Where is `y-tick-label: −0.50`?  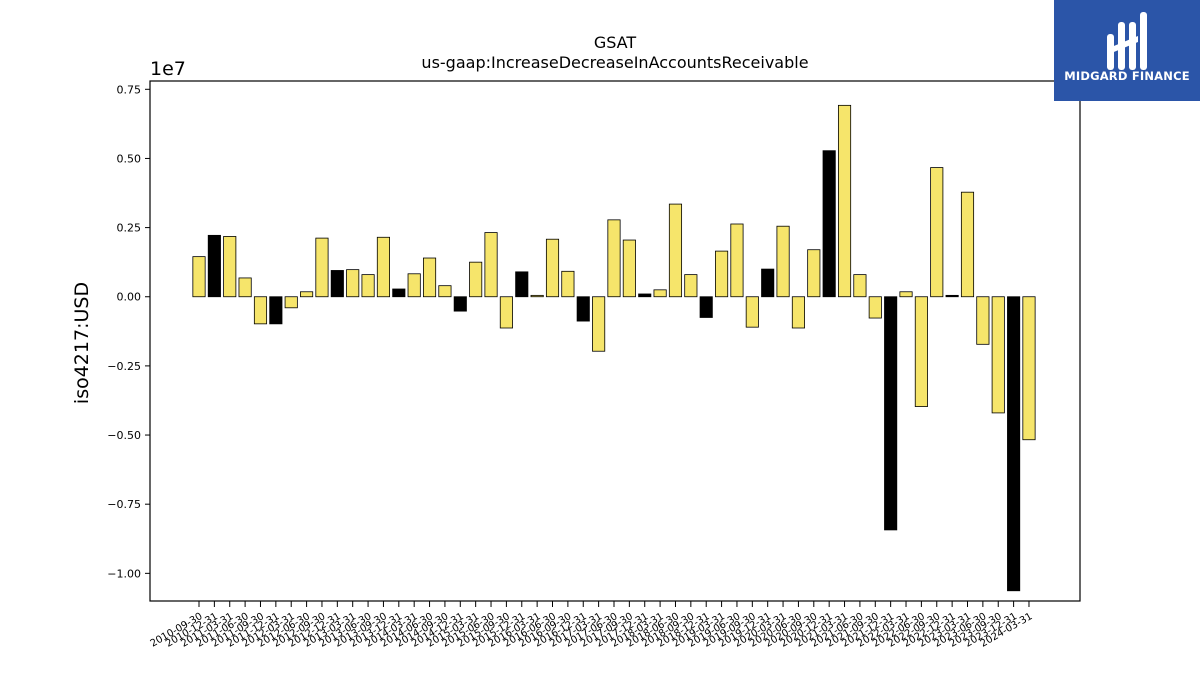
y-tick-label: −0.50 is located at coordinates (124, 435).